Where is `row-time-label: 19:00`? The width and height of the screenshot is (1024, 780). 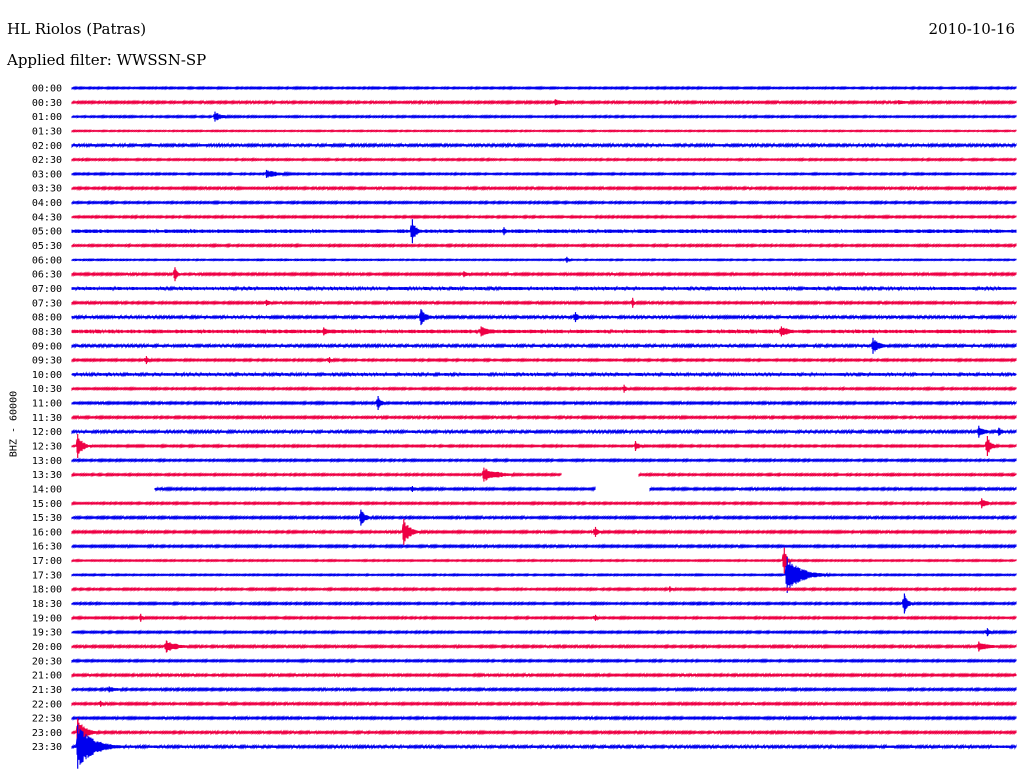
row-time-label: 19:00 is located at coordinates (47, 618).